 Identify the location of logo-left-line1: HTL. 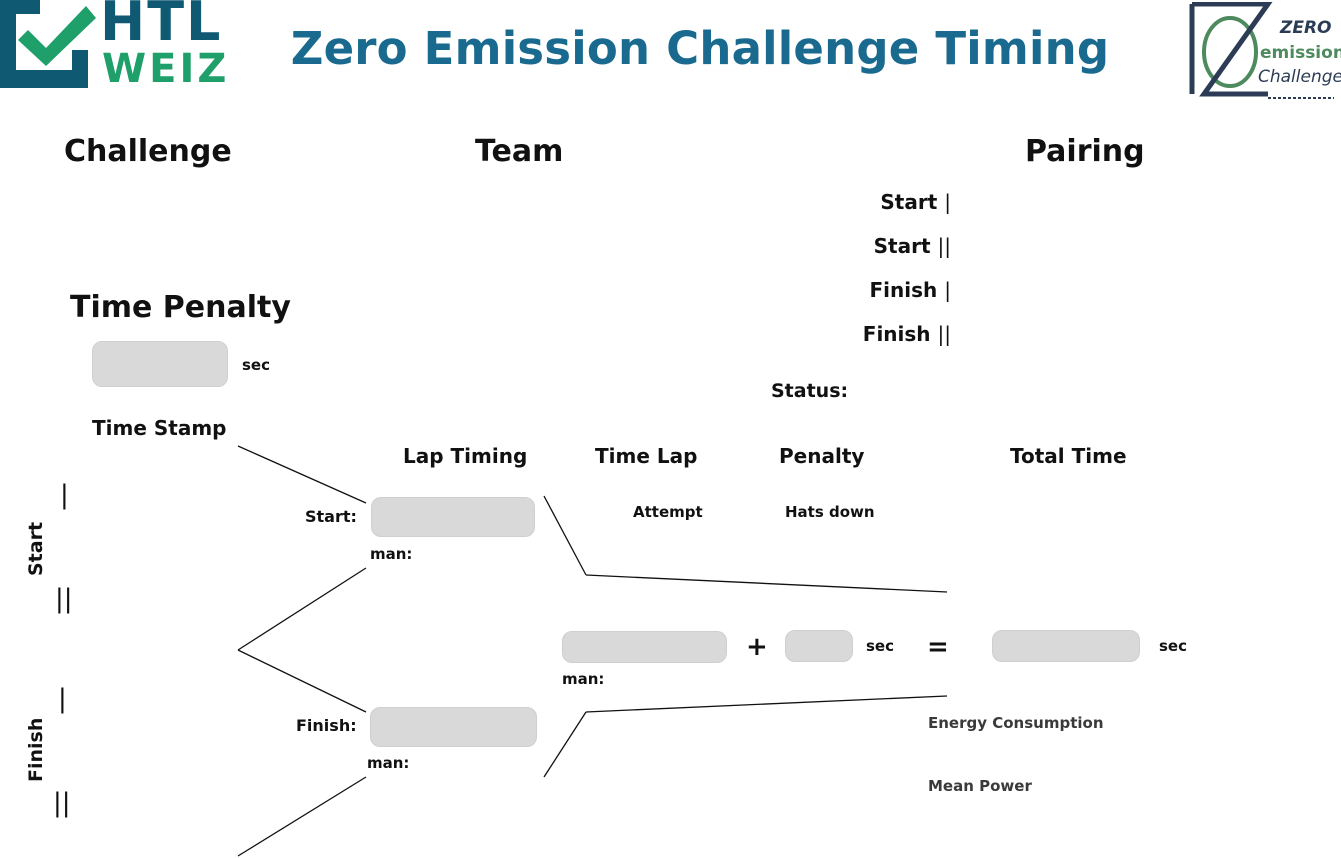
(161, 26).